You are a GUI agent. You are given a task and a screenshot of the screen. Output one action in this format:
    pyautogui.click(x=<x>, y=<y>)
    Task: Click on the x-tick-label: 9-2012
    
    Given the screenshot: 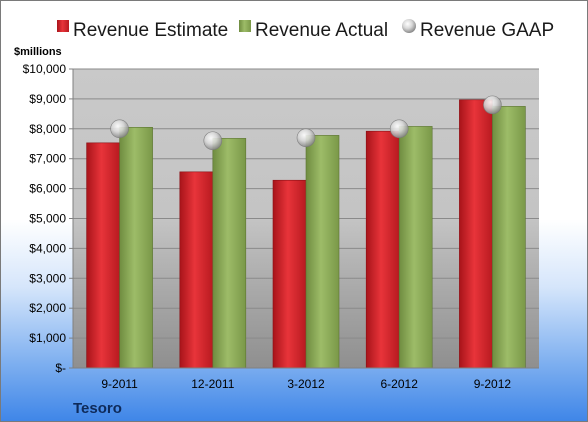 What is the action you would take?
    pyautogui.click(x=493, y=384)
    